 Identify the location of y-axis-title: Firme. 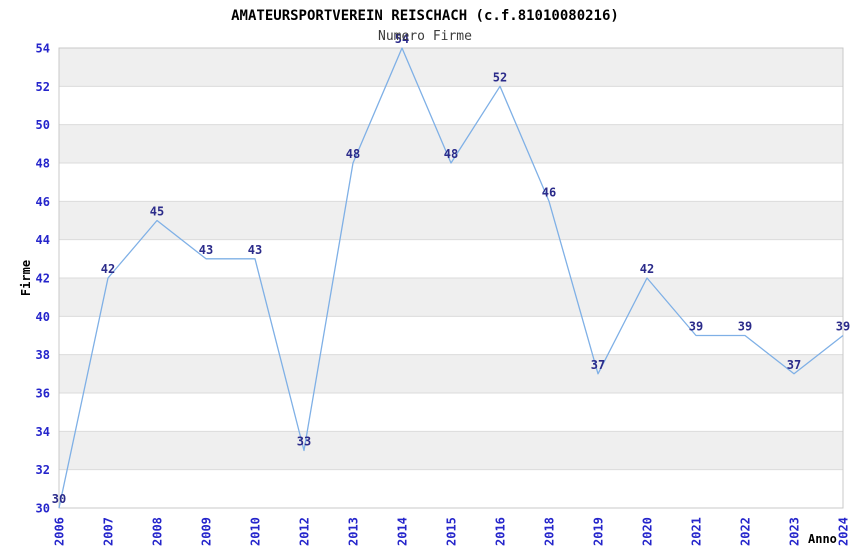
(26, 278).